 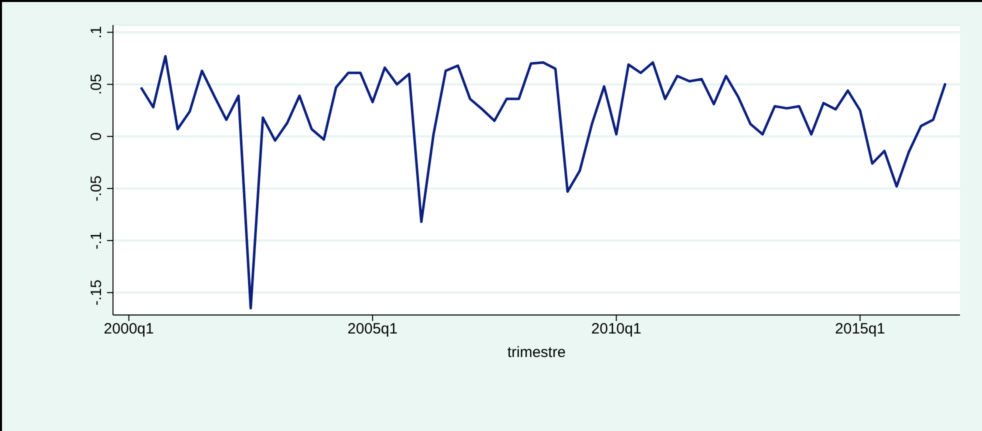 What do you see at coordinates (96, 84) in the screenshot?
I see `y-tick-label: .05` at bounding box center [96, 84].